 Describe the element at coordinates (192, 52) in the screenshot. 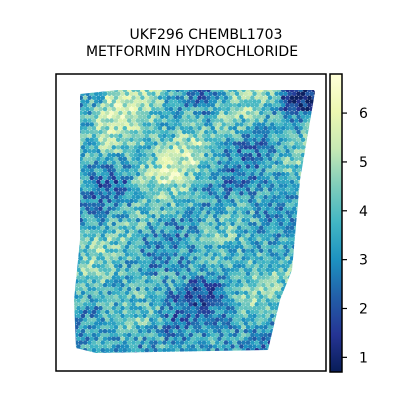

I see `chart-title-line-2: METFORMIN HYDROCHLORIDE` at that location.